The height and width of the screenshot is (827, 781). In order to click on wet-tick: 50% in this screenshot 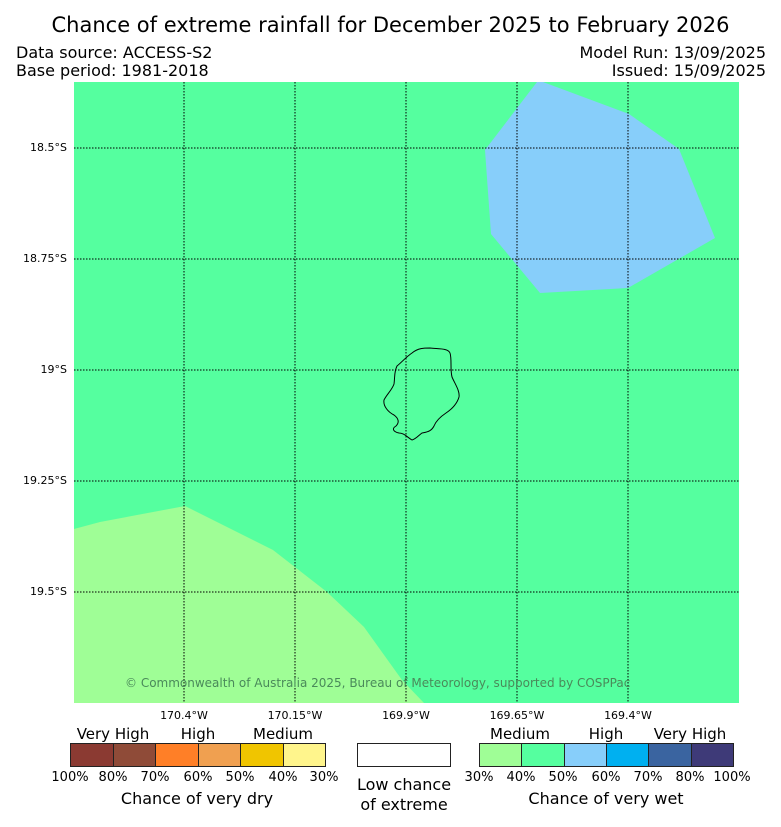, I will do `click(563, 777)`.